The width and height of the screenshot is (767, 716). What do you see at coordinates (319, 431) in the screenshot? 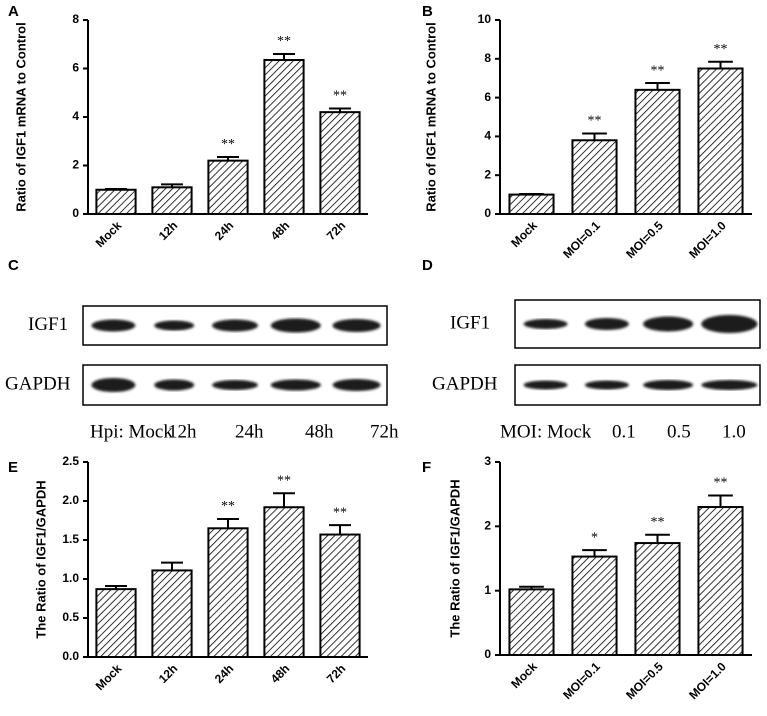
I see `lane-label: 48h` at bounding box center [319, 431].